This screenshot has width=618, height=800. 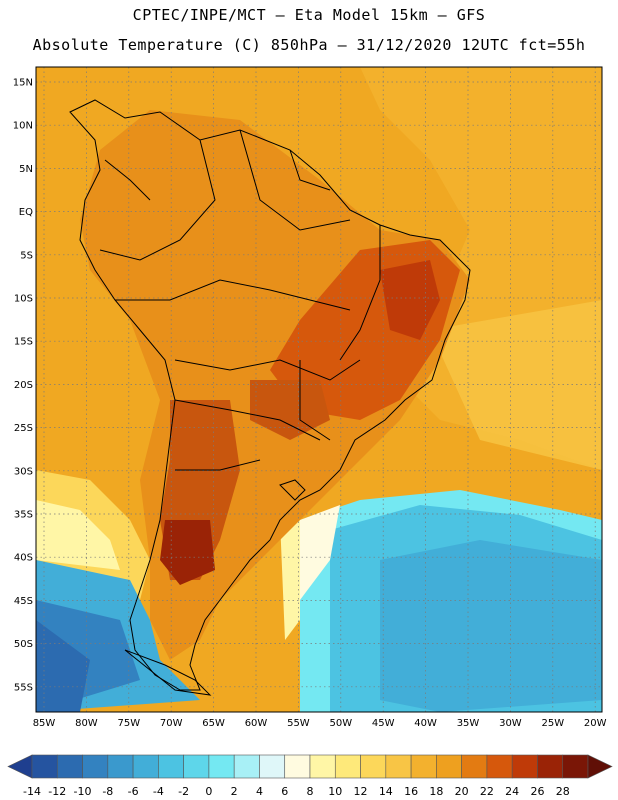 I want to click on lat-label: 5N, so click(x=26, y=169).